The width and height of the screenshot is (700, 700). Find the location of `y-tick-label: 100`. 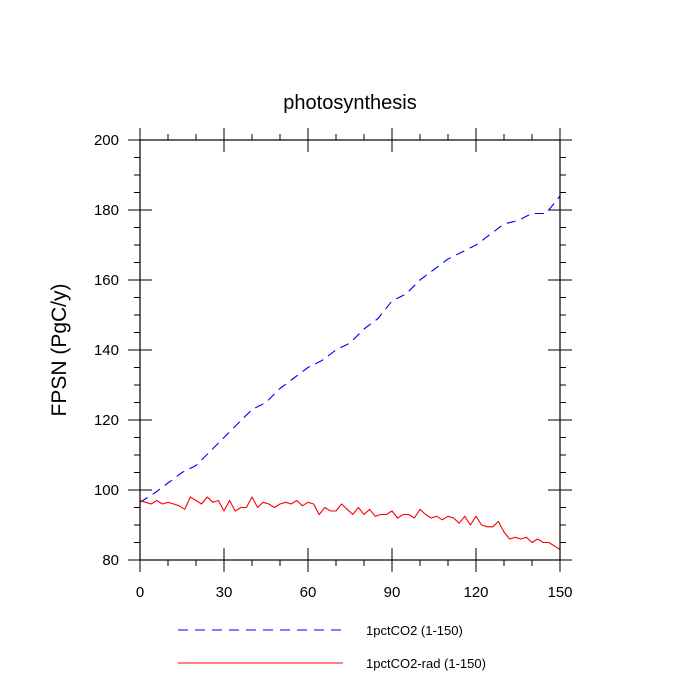

y-tick-label: 100 is located at coordinates (106, 490).